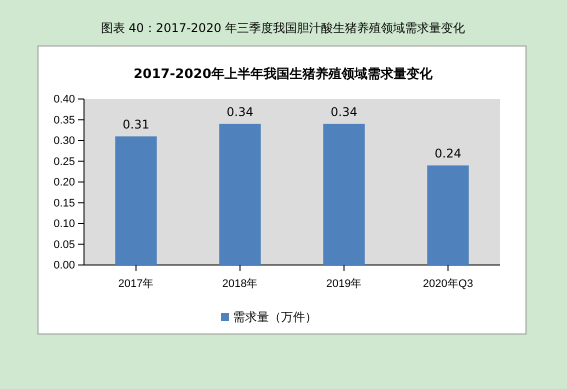  I want to click on y-tick-label: 0.25, so click(64, 162).